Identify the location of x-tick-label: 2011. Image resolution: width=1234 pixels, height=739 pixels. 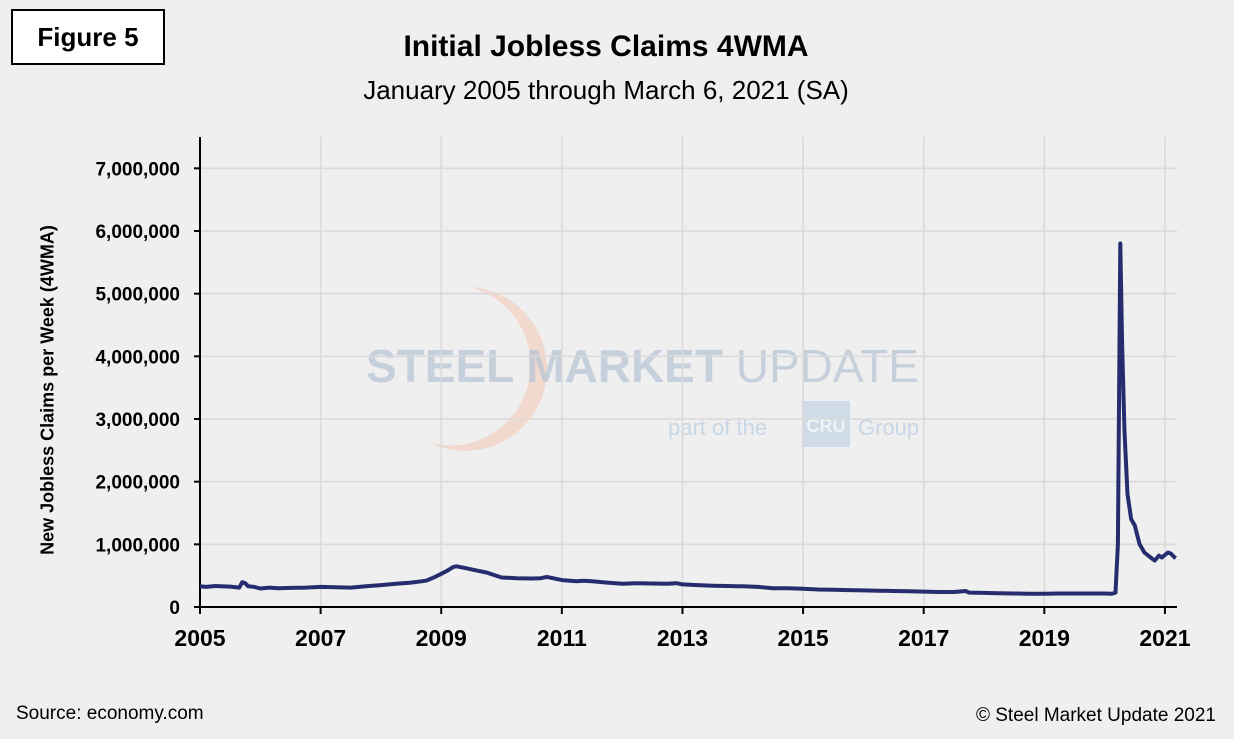
(562, 638).